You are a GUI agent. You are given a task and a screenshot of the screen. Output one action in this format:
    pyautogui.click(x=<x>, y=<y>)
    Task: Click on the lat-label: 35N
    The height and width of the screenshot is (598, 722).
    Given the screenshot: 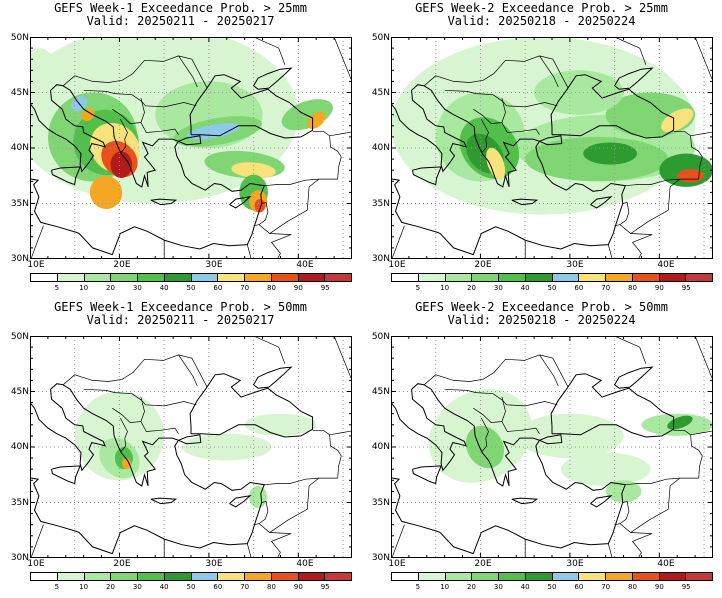 What is the action you would take?
    pyautogui.click(x=19, y=204)
    